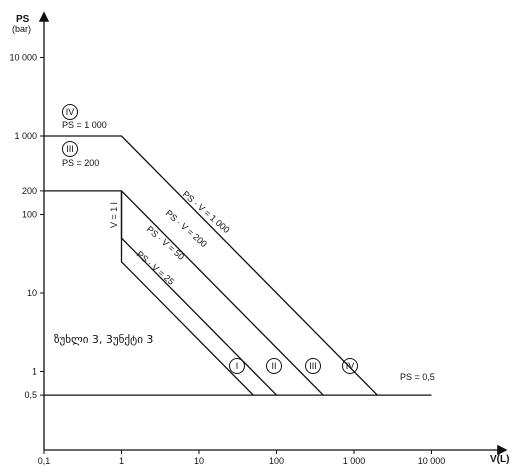 Image resolution: width=527 pixels, height=475 pixels. Describe the element at coordinates (354, 461) in the screenshot. I see `x-tick-label: 1 000` at that location.